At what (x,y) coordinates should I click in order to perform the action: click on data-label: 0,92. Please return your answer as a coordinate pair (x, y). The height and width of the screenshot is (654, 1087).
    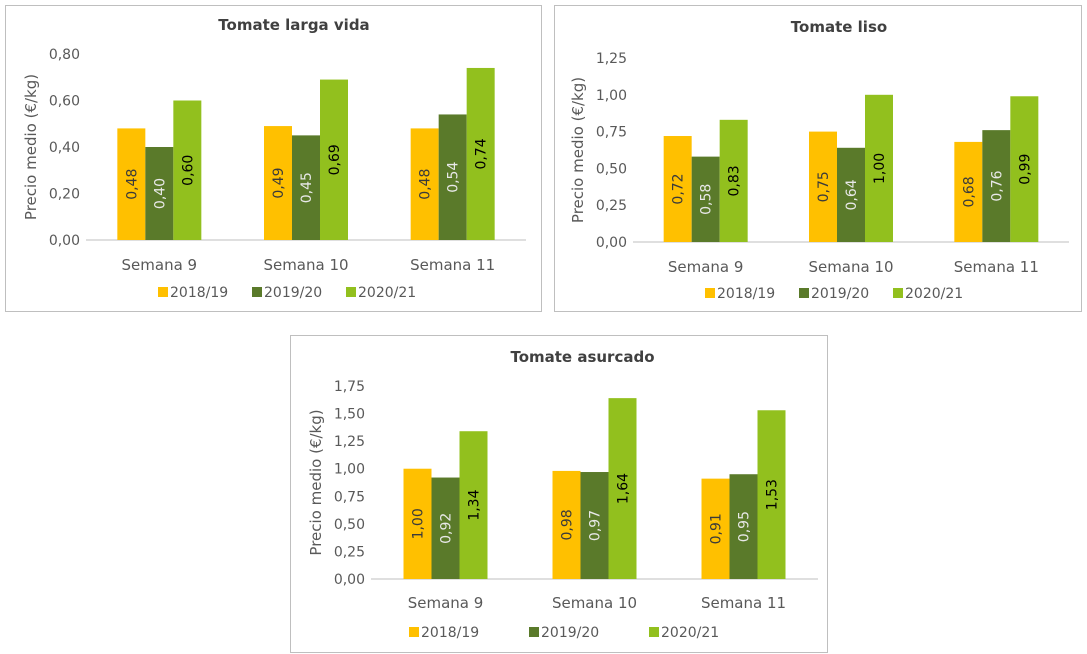
    Looking at the image, I should click on (447, 528).